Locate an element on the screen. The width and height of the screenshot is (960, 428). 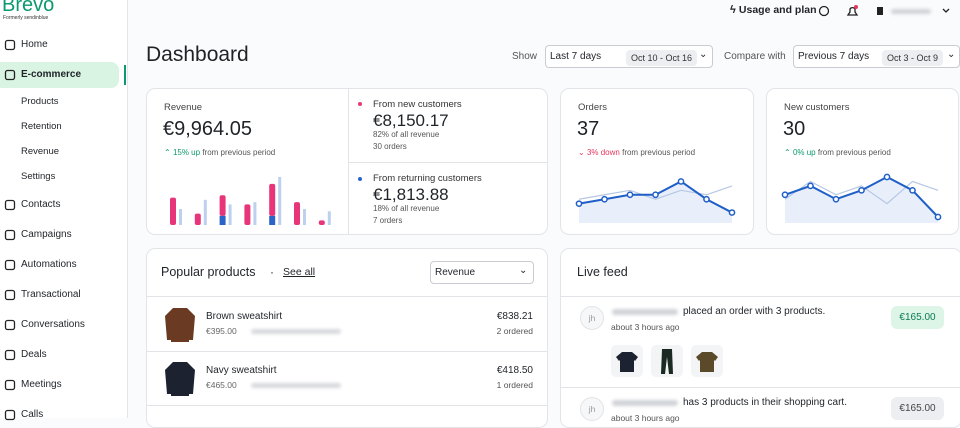
product-revenue: €838.21 is located at coordinates (514, 316).